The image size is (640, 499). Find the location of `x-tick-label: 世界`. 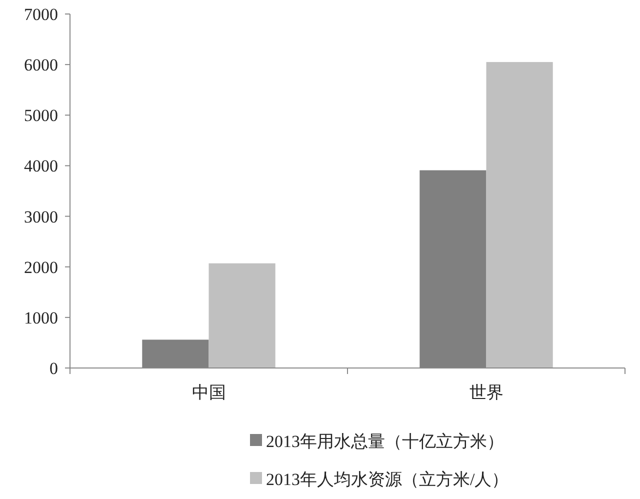

x-tick-label: 世界 is located at coordinates (486, 392).